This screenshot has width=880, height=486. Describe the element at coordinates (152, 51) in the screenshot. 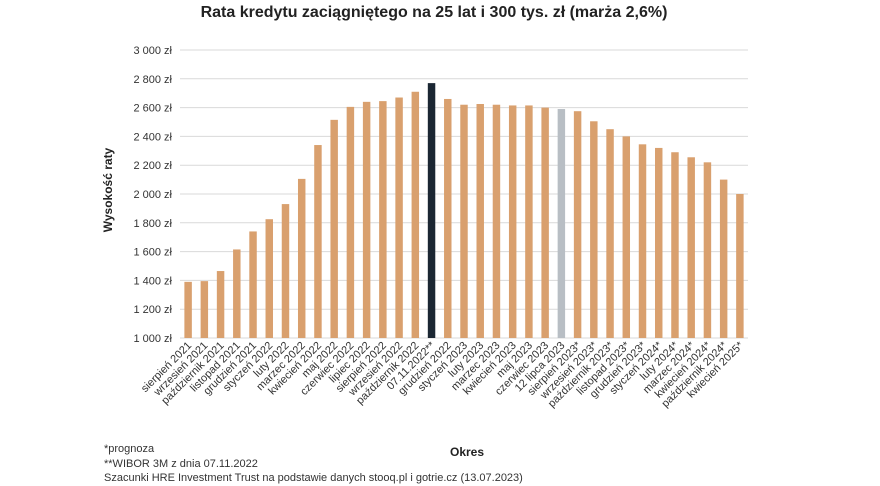

I see `y-tick-label: 3 000 zł` at that location.